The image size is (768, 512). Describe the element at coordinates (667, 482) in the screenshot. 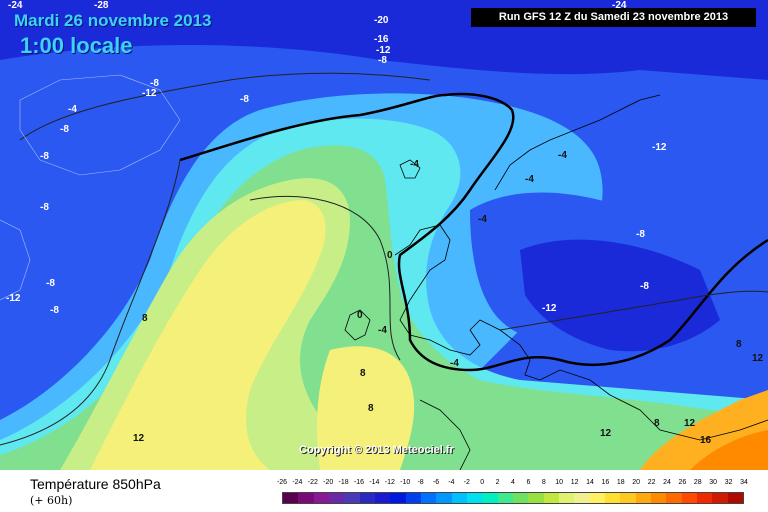

I see `scale-tick-label: 24` at that location.